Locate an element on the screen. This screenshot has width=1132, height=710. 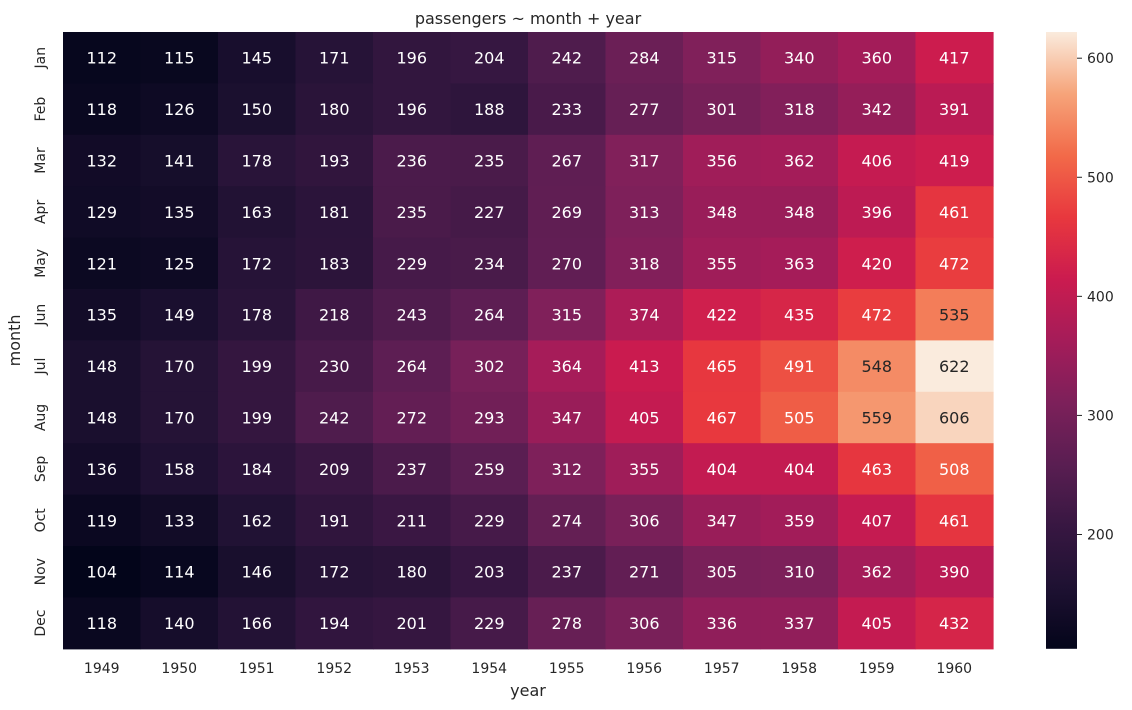
cell-value-label: 301 is located at coordinates (721, 109).